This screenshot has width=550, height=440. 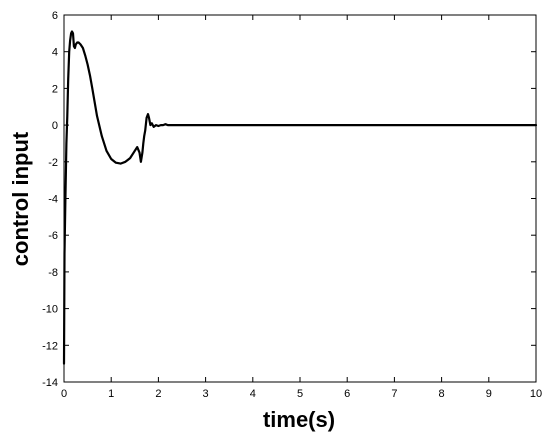 I want to click on x-tick-label: 10, so click(x=536, y=394).